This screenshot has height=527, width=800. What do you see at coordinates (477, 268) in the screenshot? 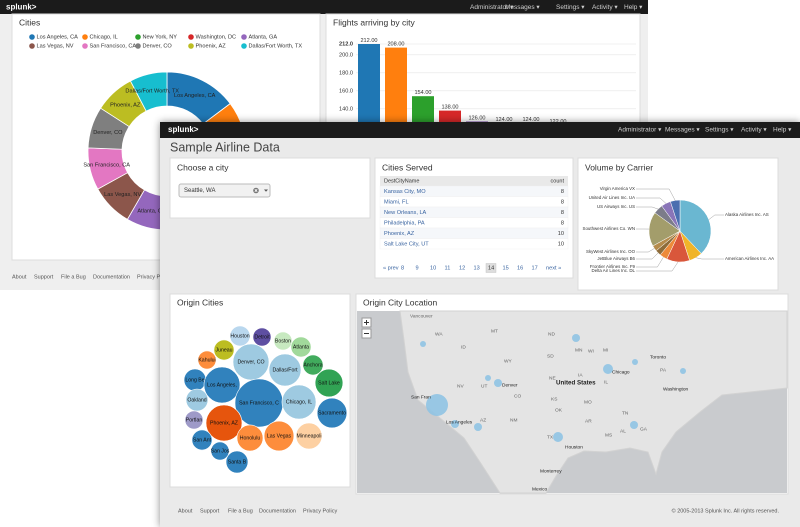
I see `pager-item: 13` at bounding box center [477, 268].